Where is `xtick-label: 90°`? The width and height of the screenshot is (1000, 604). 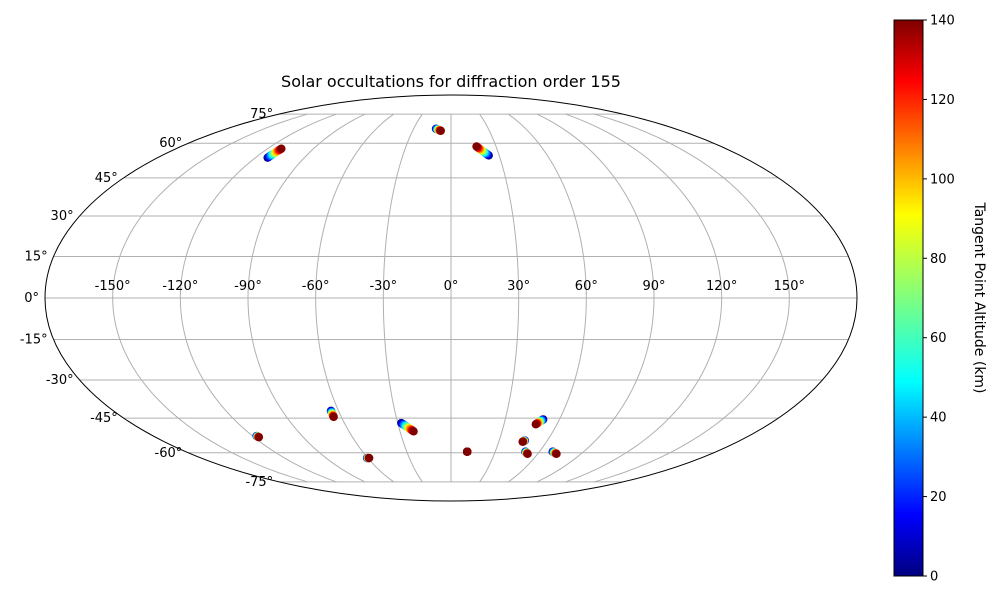 xtick-label: 90° is located at coordinates (653, 286).